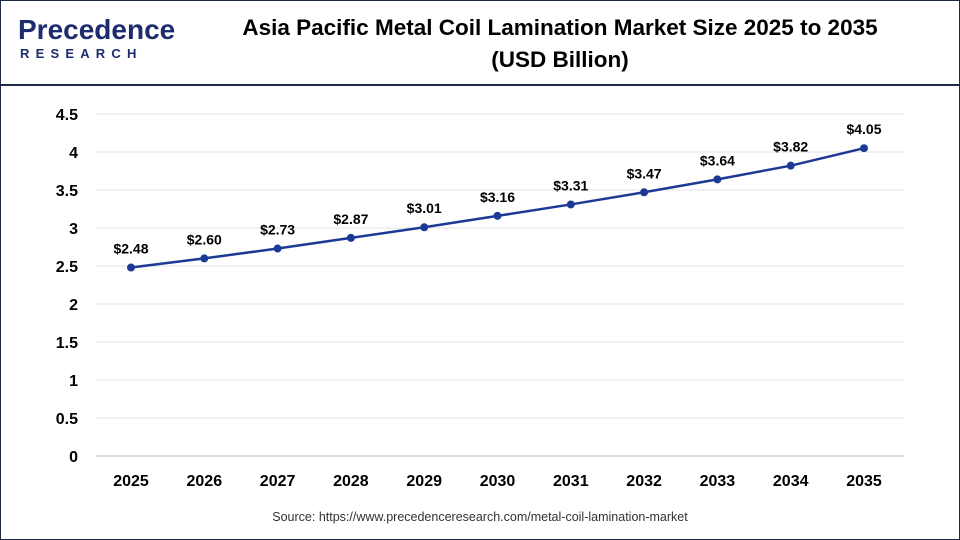 The width and height of the screenshot is (960, 540). Describe the element at coordinates (560, 59) in the screenshot. I see `chart-title-line2: (USD Billion)` at that location.